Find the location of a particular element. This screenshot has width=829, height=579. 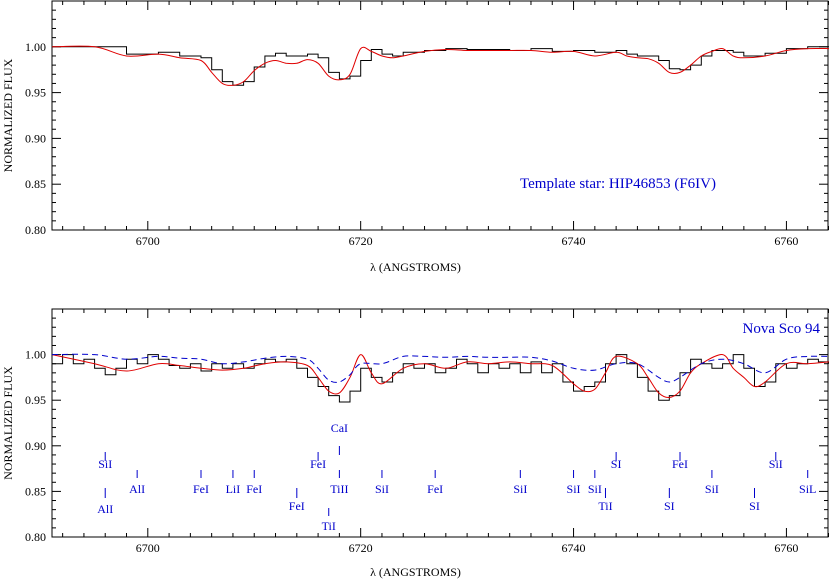

line-id-label: CaI is located at coordinates (339, 428).